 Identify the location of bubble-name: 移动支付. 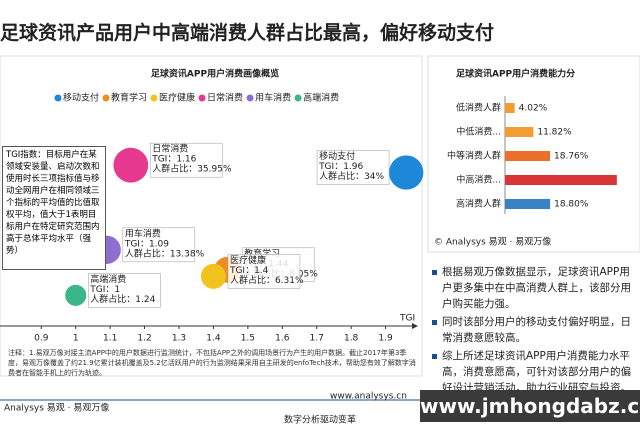
(337, 156).